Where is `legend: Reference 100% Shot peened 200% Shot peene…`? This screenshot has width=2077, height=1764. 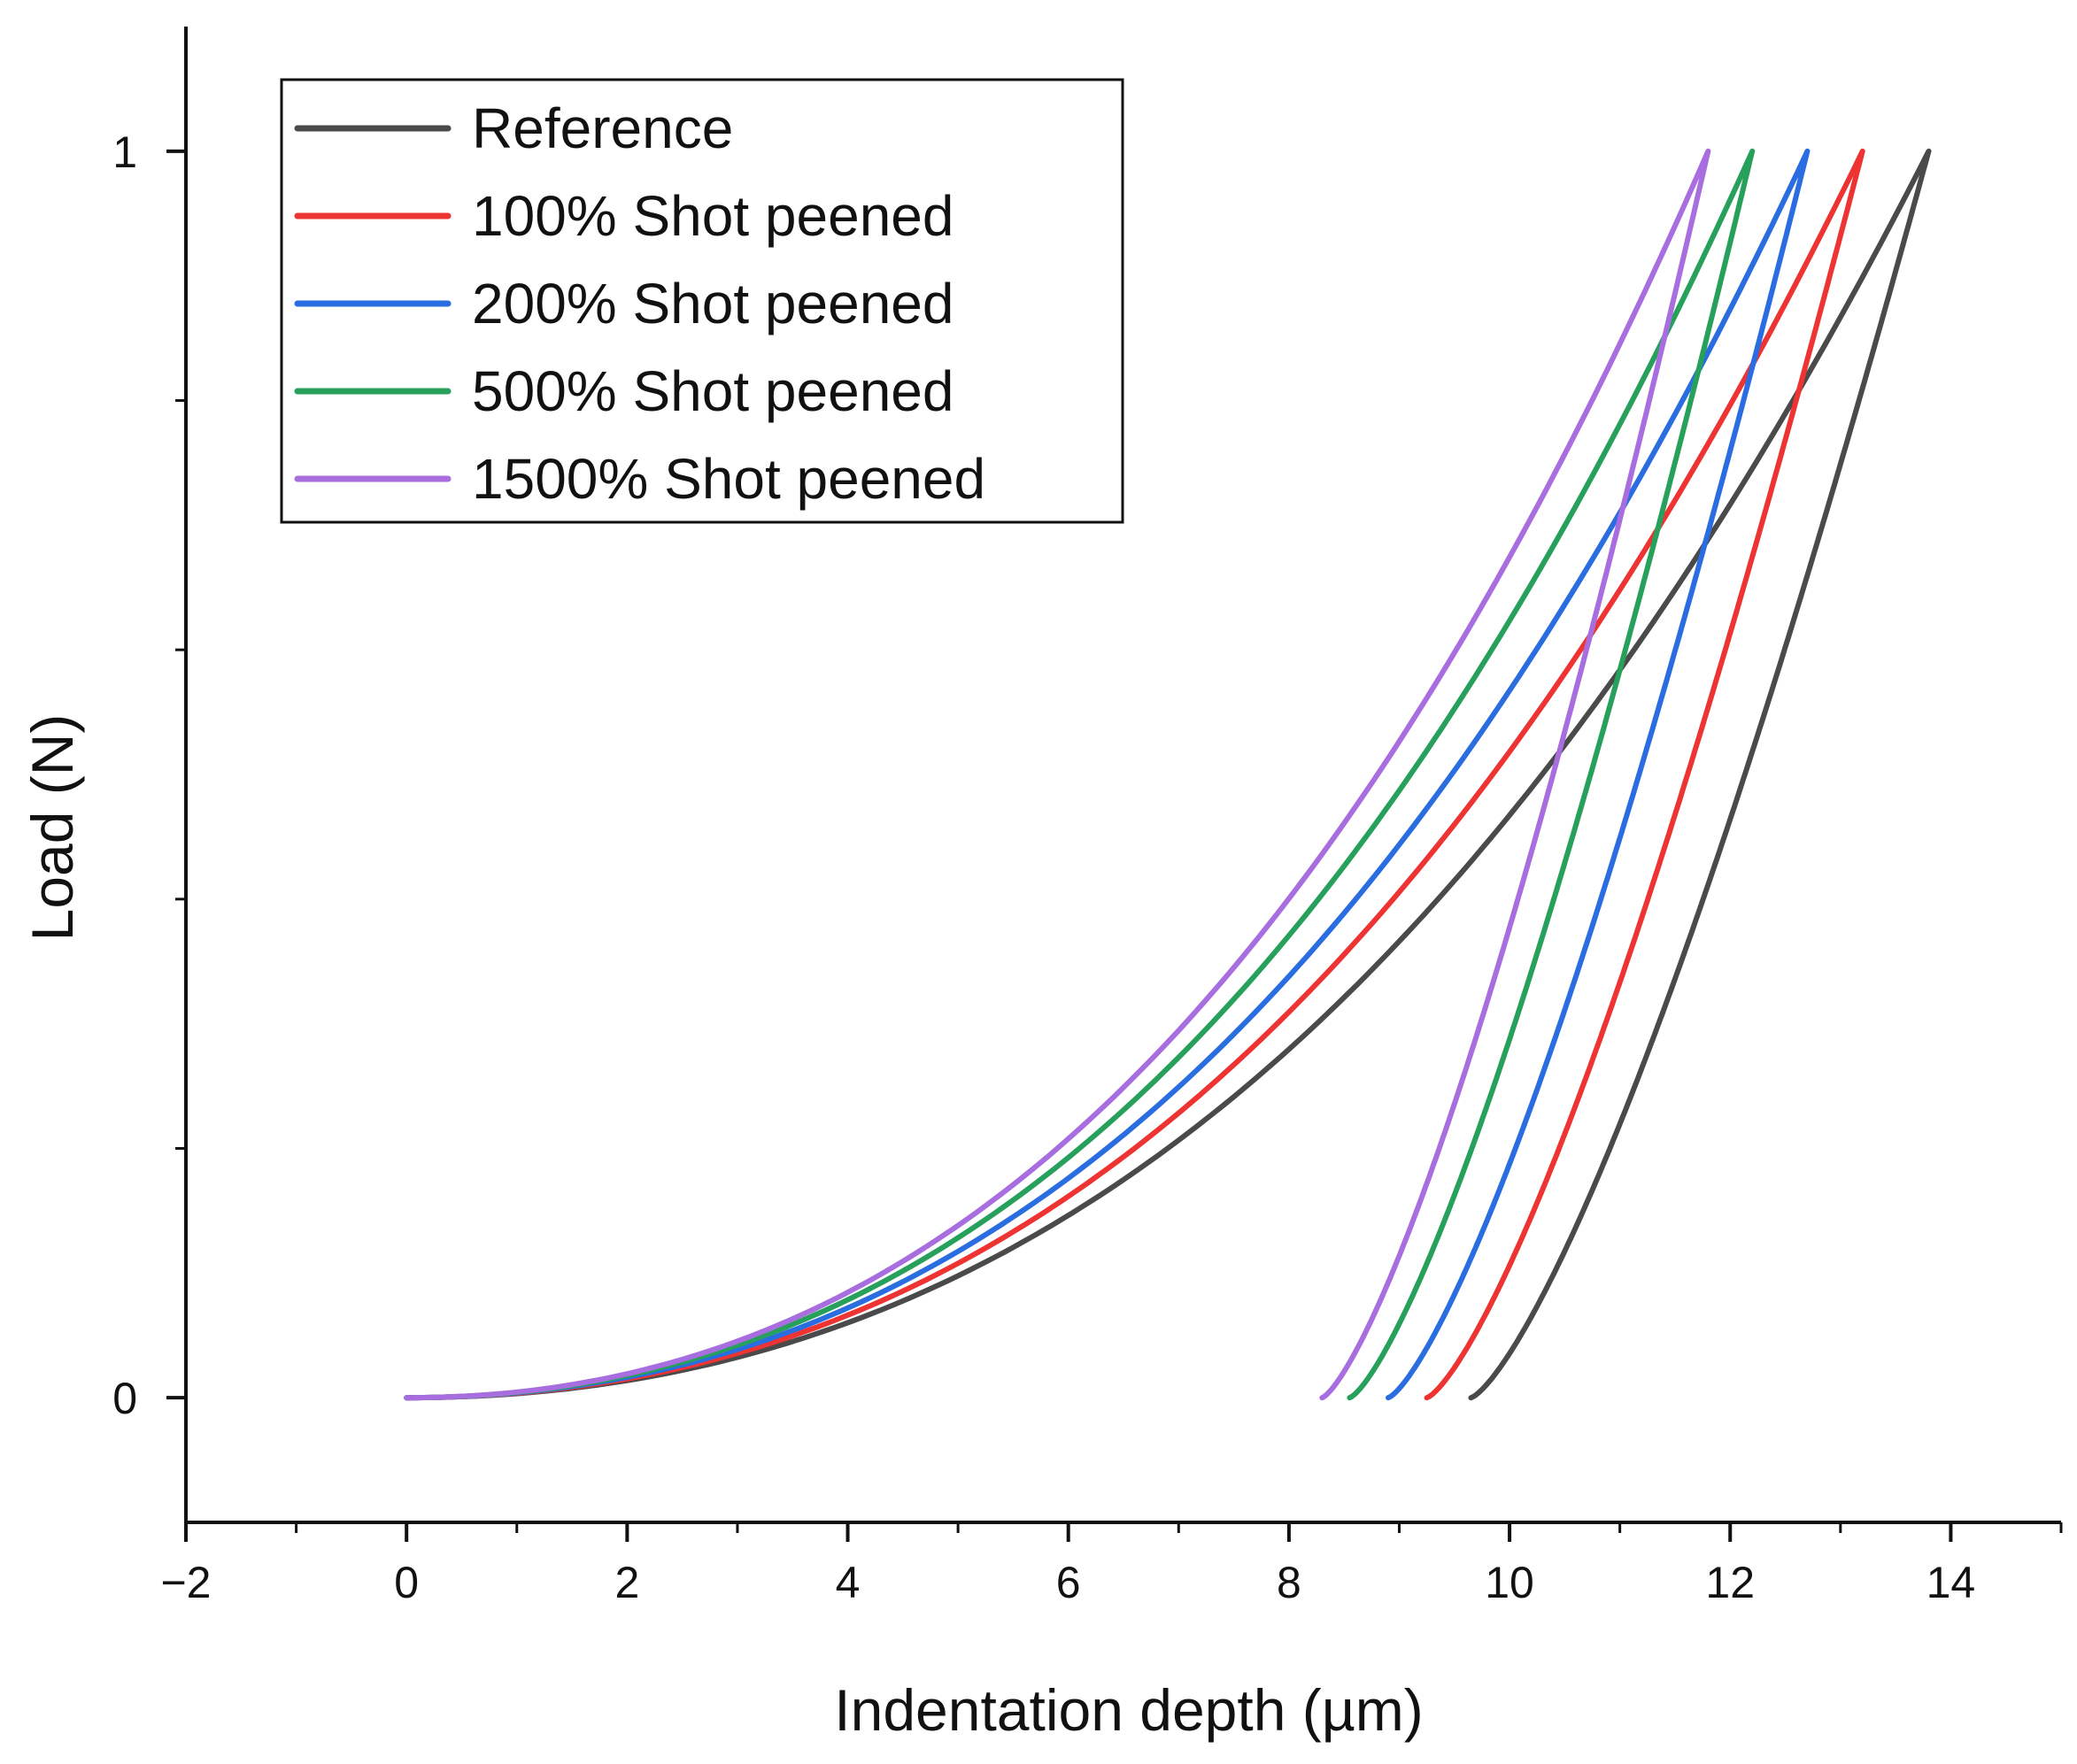 legend: Reference 100% Shot peened 200% Shot peene… is located at coordinates (702, 301).